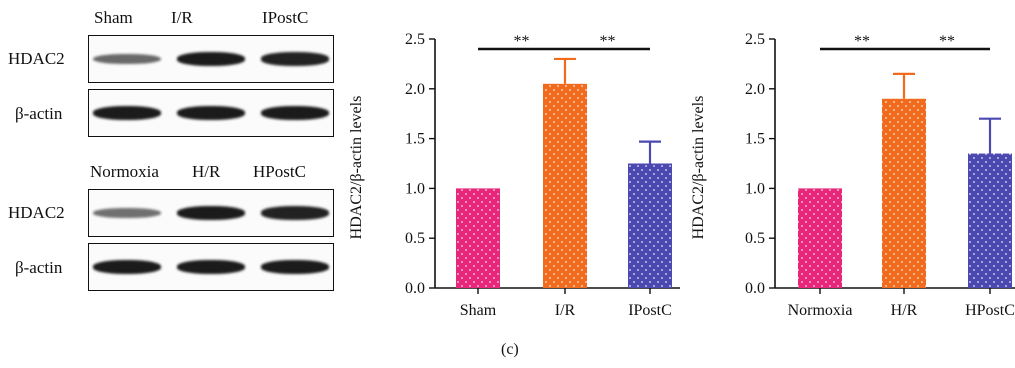 This screenshot has width=1015, height=368. I want to click on x-tick-label: I/R, so click(565, 310).